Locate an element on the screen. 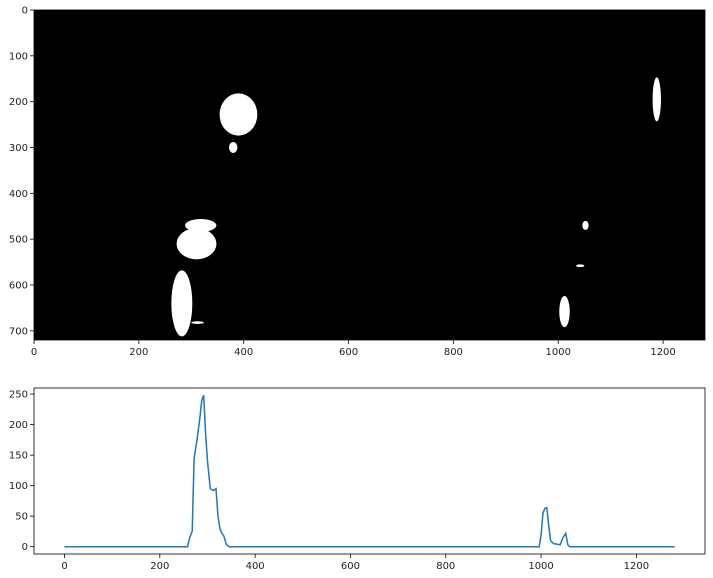 Image resolution: width=713 pixels, height=578 pixels. y-tick-label: 50 is located at coordinates (21, 517).